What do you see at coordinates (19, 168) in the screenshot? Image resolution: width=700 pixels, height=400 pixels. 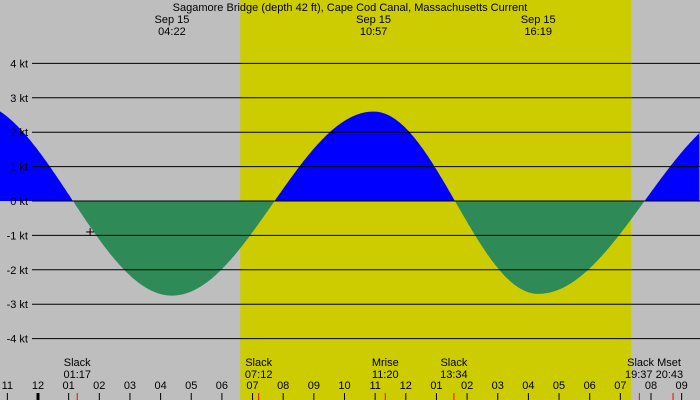 I see `y-tick-label: 1 kt` at bounding box center [19, 168].